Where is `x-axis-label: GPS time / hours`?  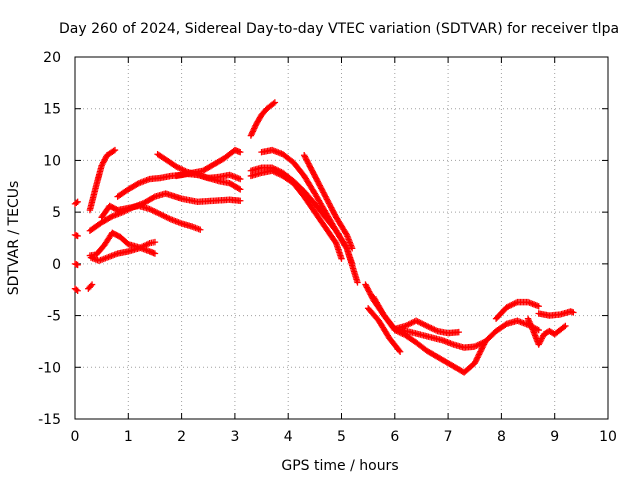
x-axis-label: GPS time / hours is located at coordinates (339, 466).